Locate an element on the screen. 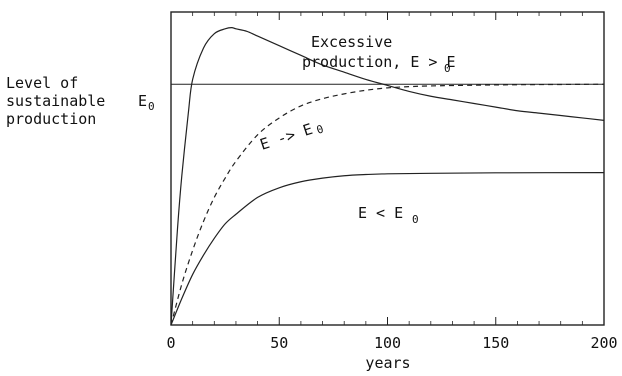 The height and width of the screenshot is (376, 622). annotation-excessive-line2: production, E > E is located at coordinates (379, 62).